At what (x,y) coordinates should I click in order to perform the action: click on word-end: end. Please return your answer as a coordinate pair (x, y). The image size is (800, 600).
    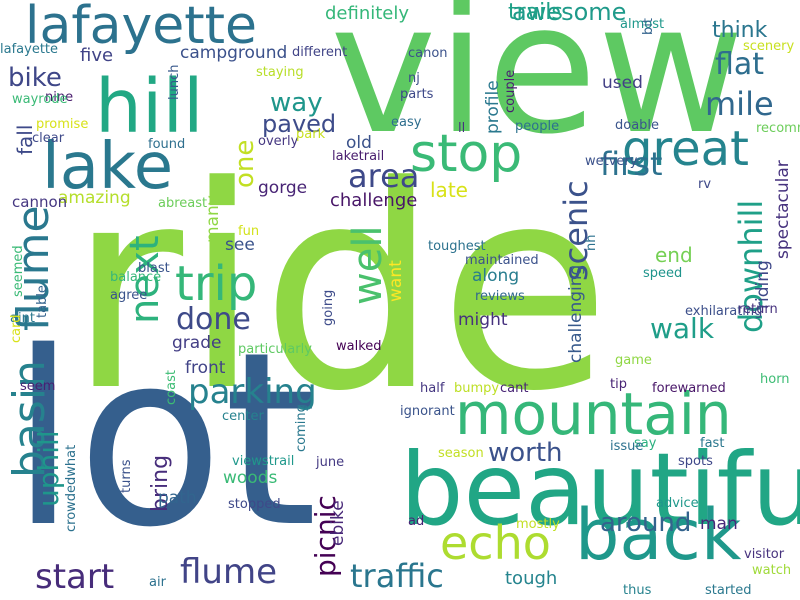
    Looking at the image, I should click on (674, 255).